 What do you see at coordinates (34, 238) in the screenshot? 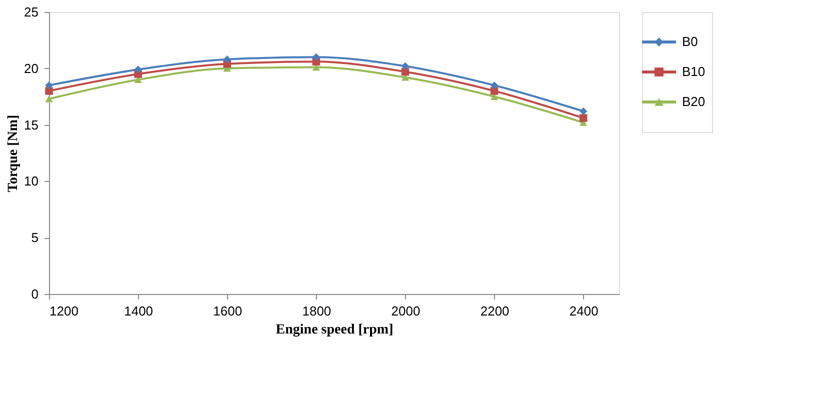
I see `y-tick-label: 5` at bounding box center [34, 238].